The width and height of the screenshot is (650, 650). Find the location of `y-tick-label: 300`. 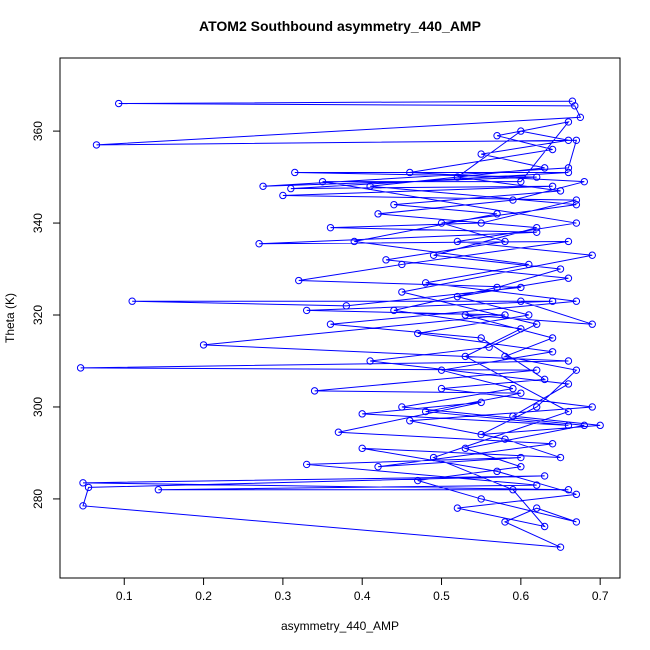

y-tick-label: 300 is located at coordinates (38, 407).